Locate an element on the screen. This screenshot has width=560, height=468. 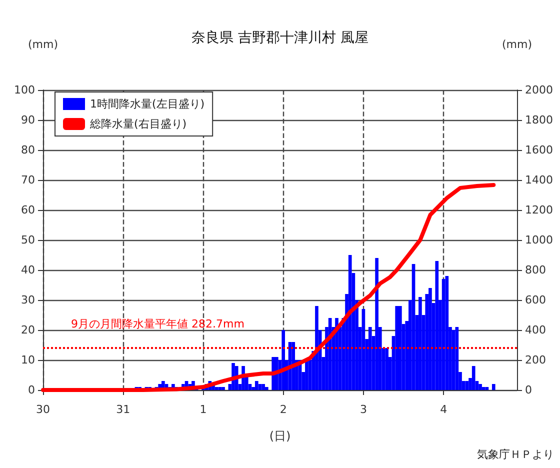
y-tick-label: 10 is located at coordinates (28, 360).